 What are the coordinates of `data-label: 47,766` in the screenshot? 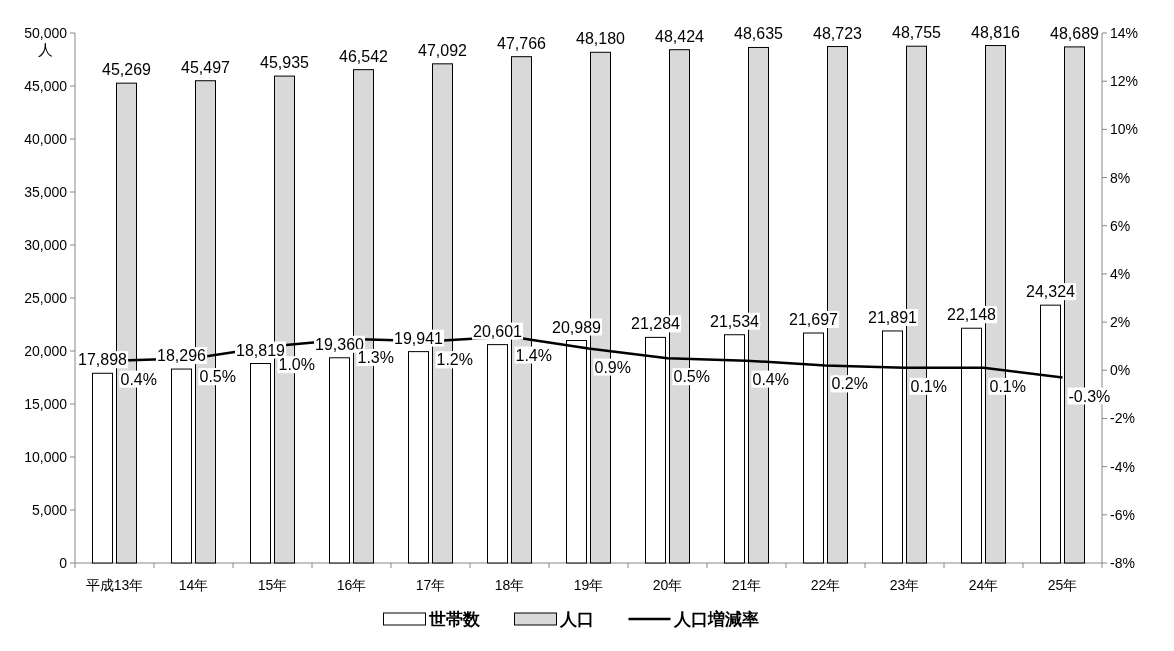 It's located at (522, 43).